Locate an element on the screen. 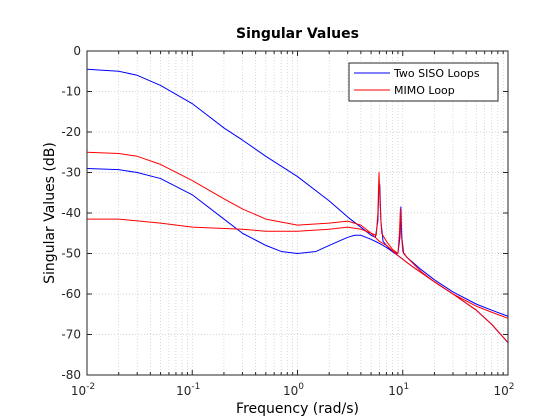 The height and width of the screenshot is (420, 560). x-tick-label-exponent: 0 is located at coordinates (301, 387).